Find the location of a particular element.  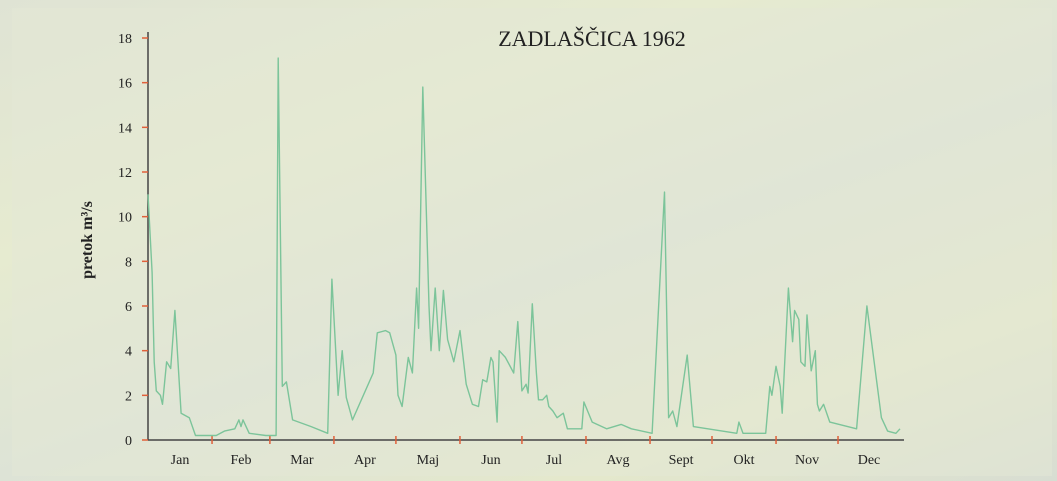

x-tick-label: Jul is located at coordinates (554, 460).